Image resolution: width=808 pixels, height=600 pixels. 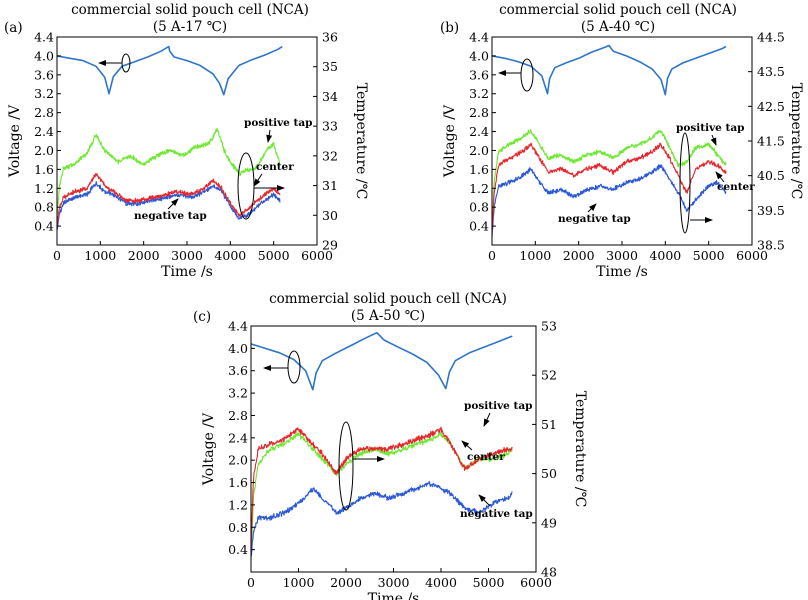 What do you see at coordinates (330, 66) in the screenshot?
I see `y2-tick-label: 35` at bounding box center [330, 66].